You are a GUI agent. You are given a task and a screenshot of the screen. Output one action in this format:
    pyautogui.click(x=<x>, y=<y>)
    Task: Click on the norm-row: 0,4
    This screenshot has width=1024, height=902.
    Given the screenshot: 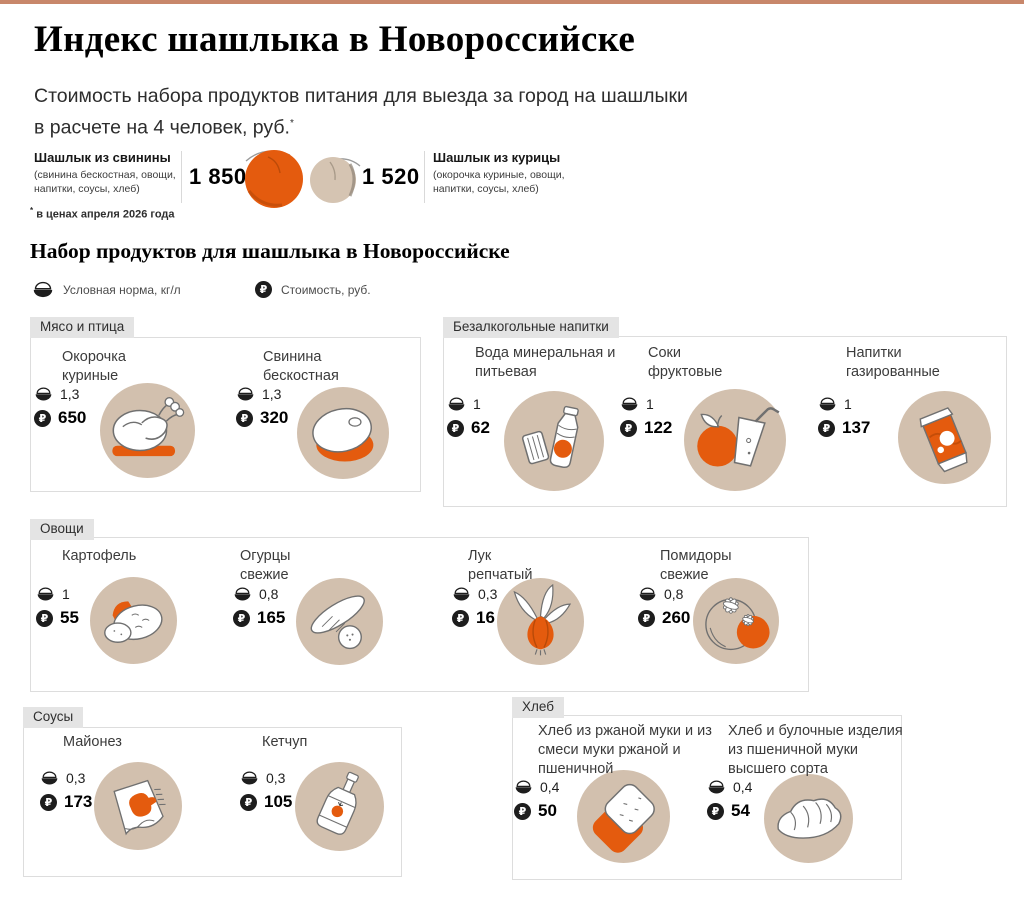 What is the action you would take?
    pyautogui.click(x=729, y=787)
    